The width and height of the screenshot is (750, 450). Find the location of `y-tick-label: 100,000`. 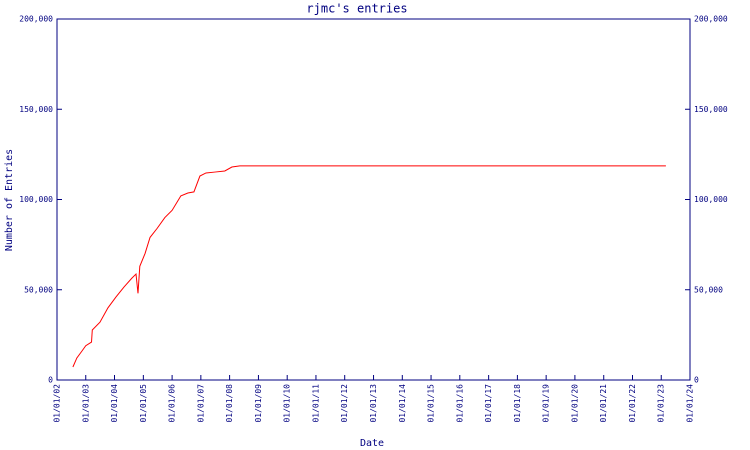

y-tick-label: 100,000 is located at coordinates (36, 199).